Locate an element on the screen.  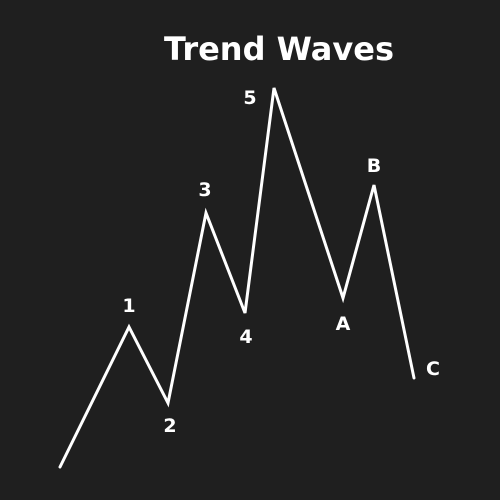
wave-label-2: 2 is located at coordinates (169, 426).